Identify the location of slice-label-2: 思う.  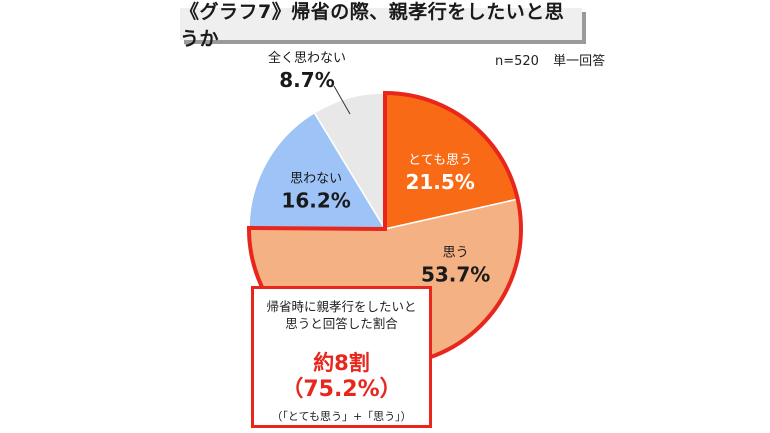
(456, 253).